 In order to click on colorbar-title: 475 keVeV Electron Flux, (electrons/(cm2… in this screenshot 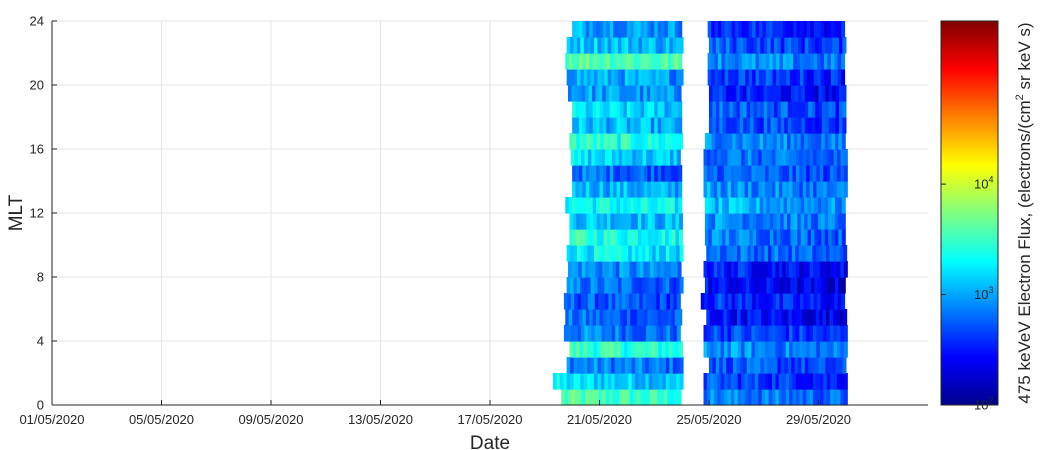, I will do `click(1024, 212)`.